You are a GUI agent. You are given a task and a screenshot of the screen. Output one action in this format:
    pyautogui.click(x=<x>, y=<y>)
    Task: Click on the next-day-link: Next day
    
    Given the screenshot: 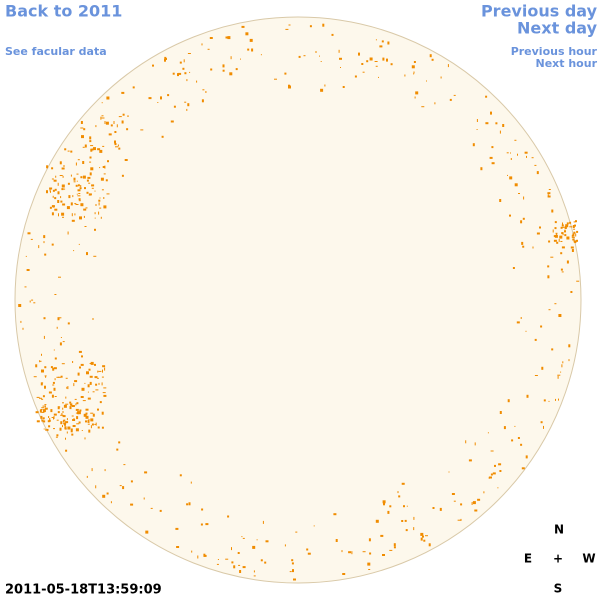 What is the action you would take?
    pyautogui.click(x=557, y=28)
    